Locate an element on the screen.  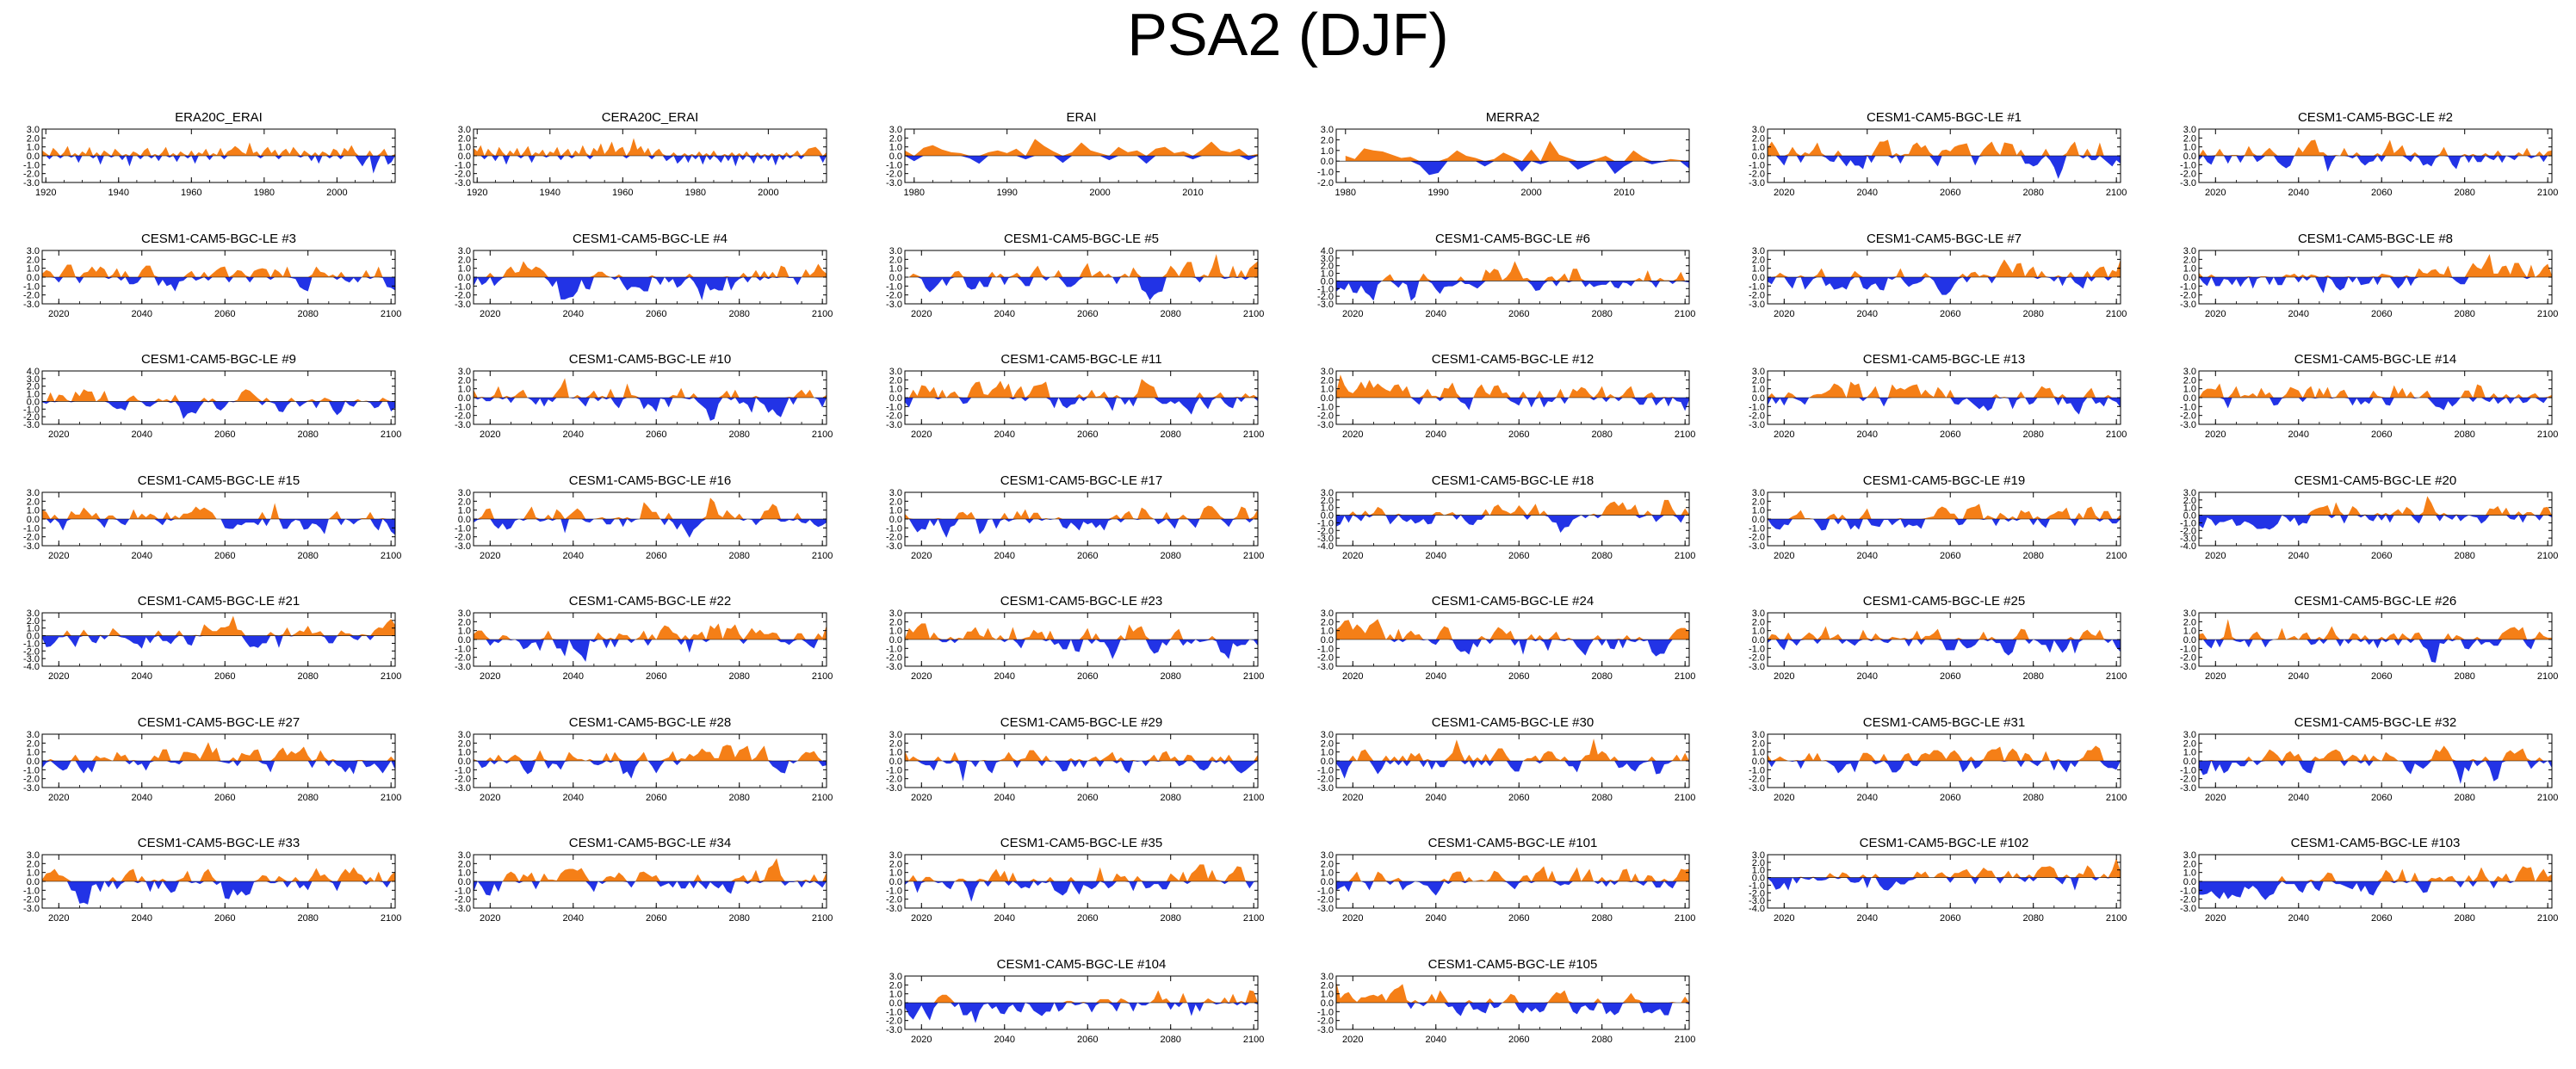
panel-title: CESM1-CAM5-BGC-LE #16 is located at coordinates (650, 481).